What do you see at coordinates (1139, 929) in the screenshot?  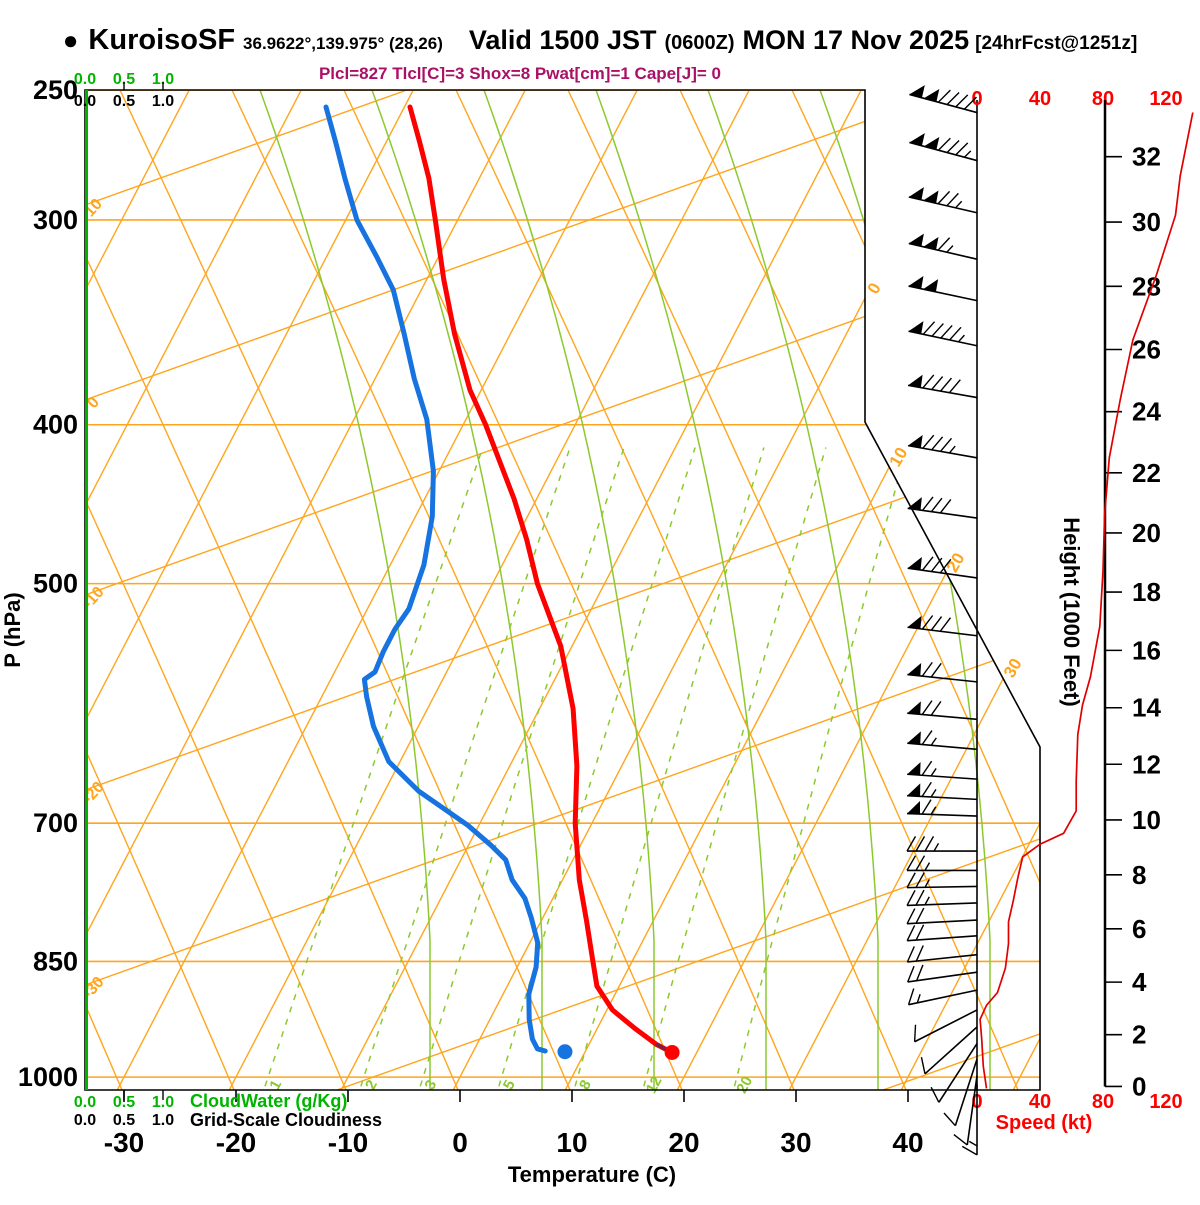 I see `svg-text: 6` at bounding box center [1139, 929].